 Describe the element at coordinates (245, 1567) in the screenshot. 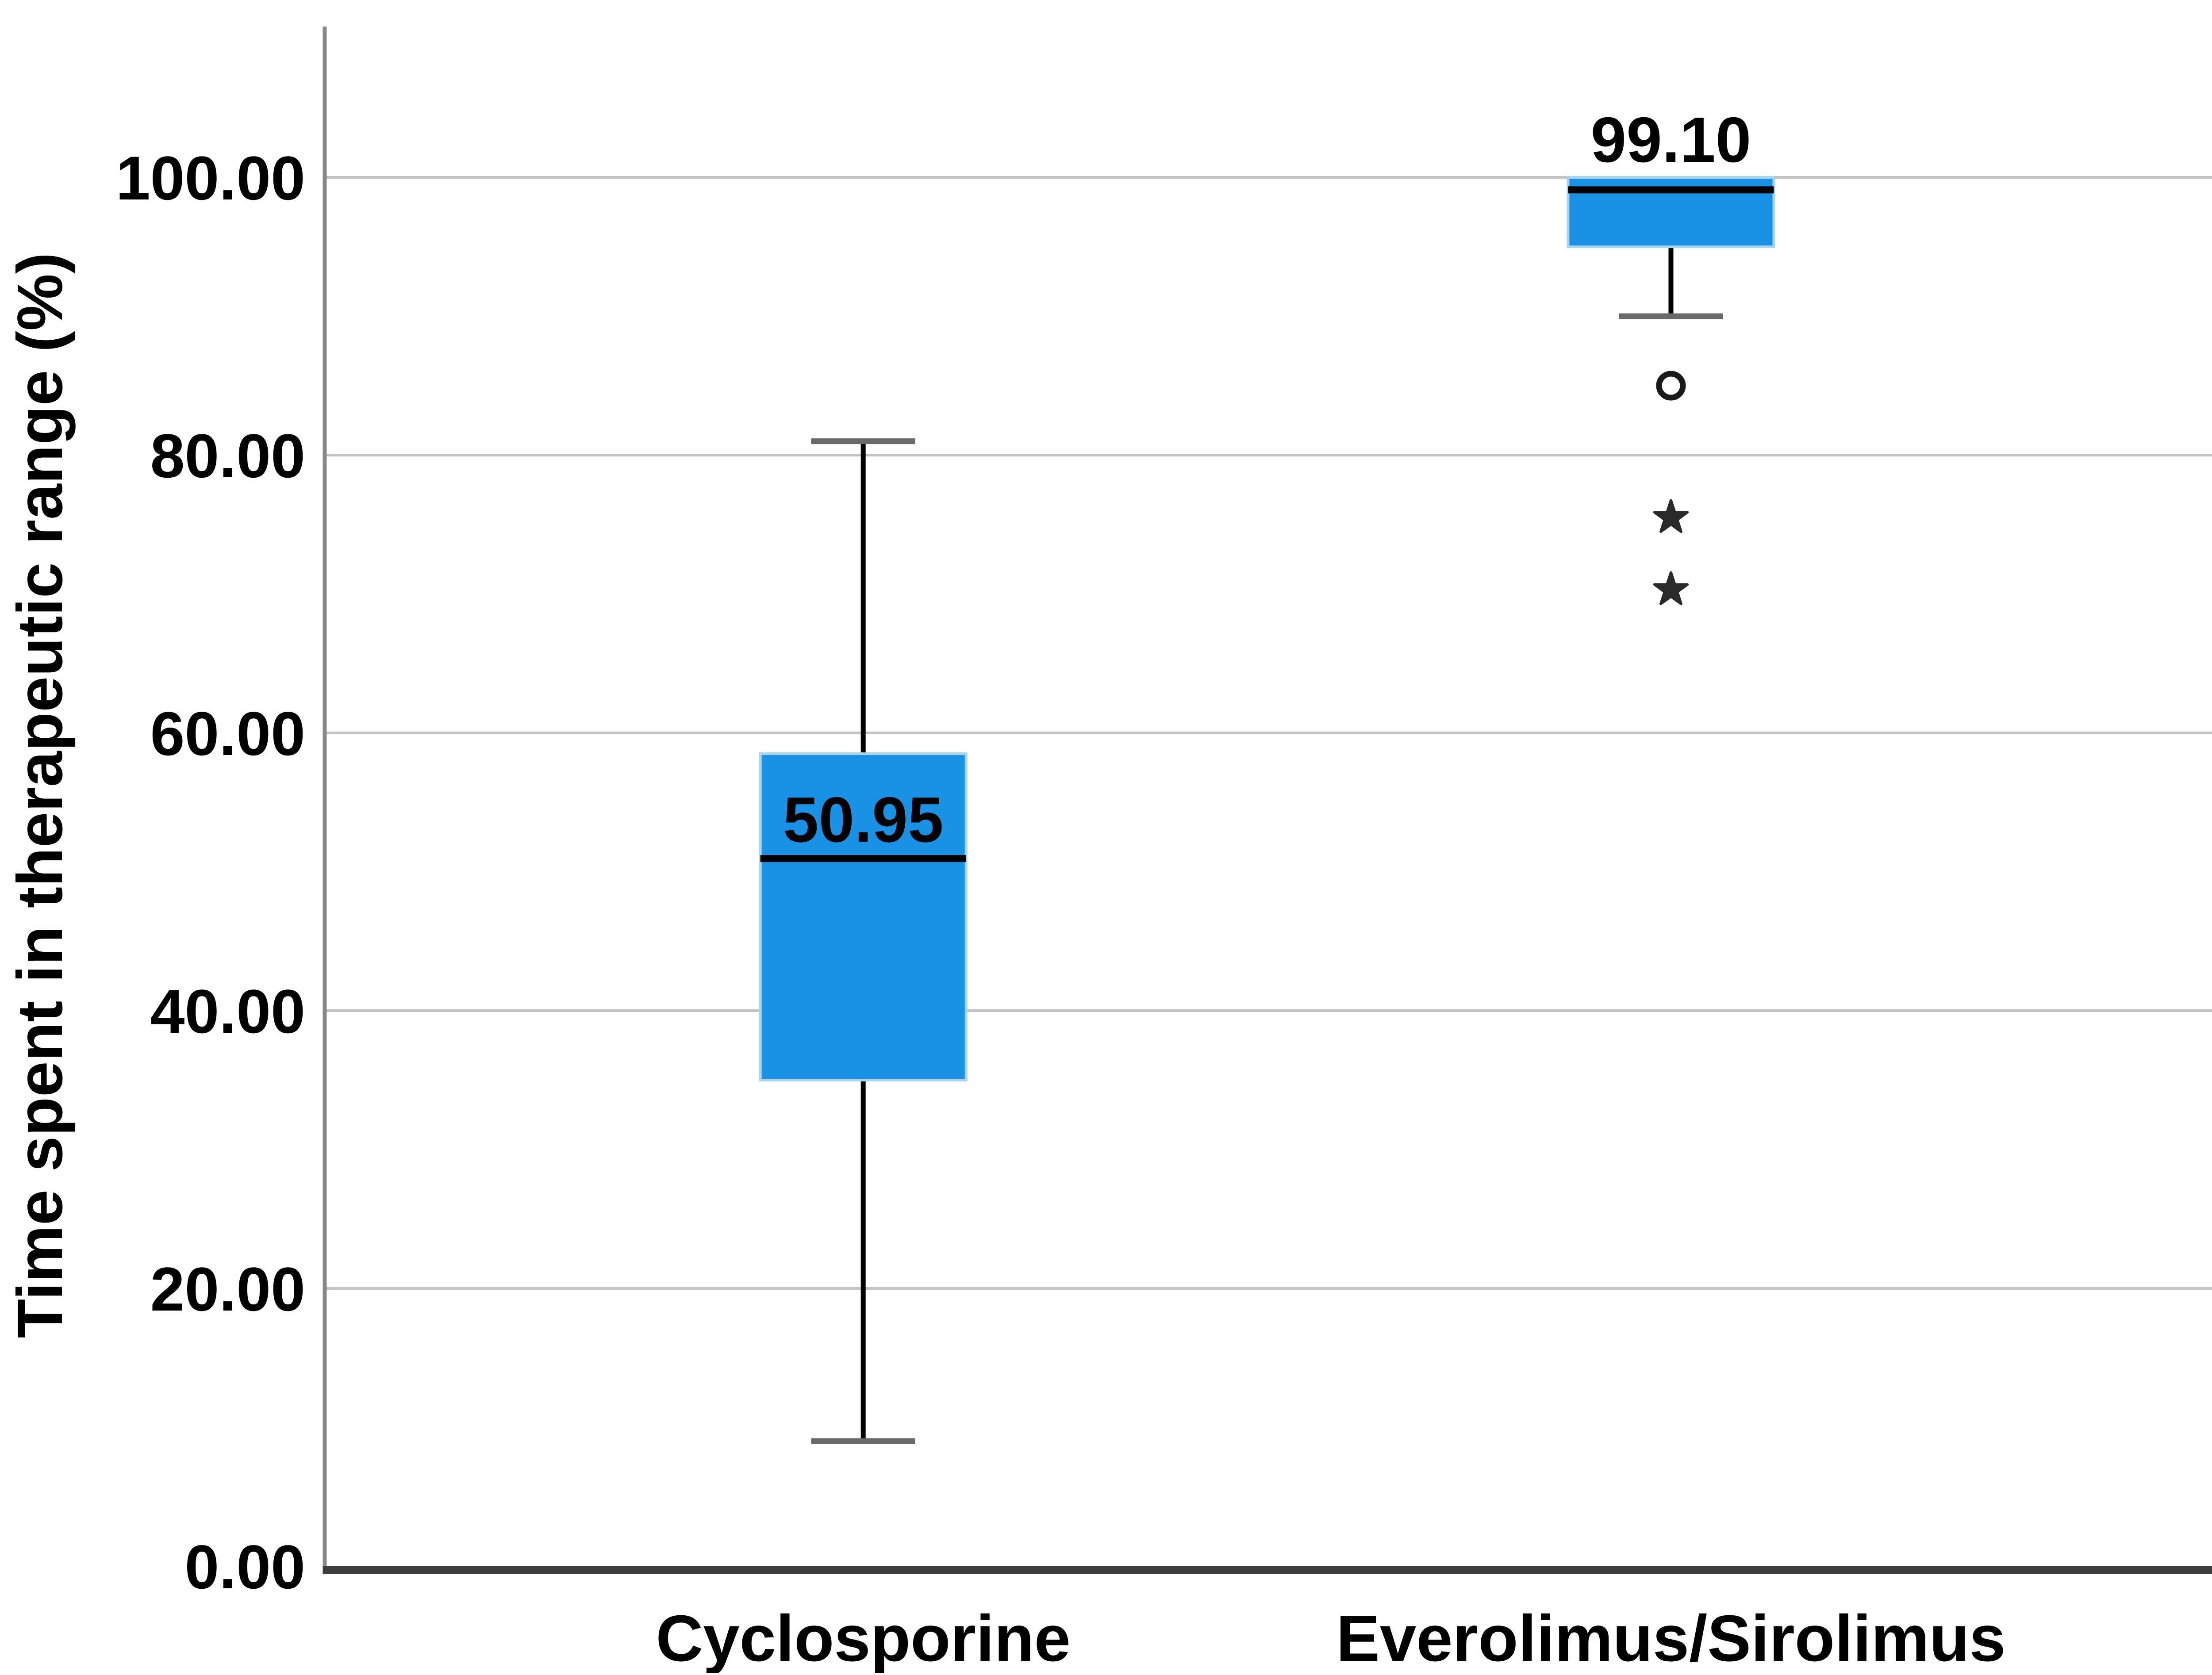

I see `y-tick-label-0.00: 0.00` at that location.